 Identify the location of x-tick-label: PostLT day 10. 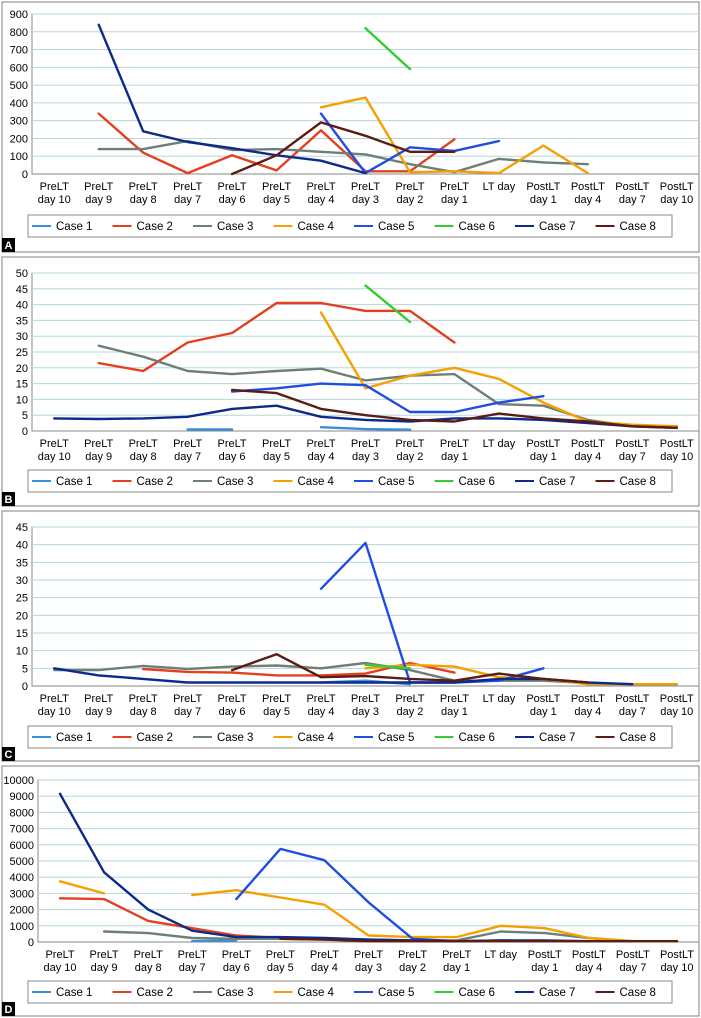
(677, 193).